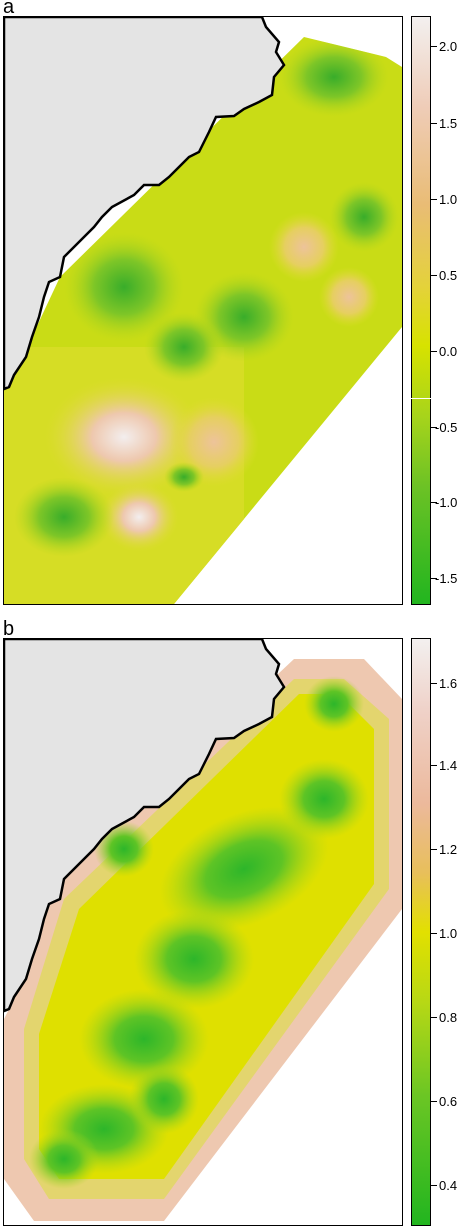 This screenshot has height=1227, width=474. Describe the element at coordinates (446, 502) in the screenshot. I see `panel-a-tick-label: -1.0` at that location.